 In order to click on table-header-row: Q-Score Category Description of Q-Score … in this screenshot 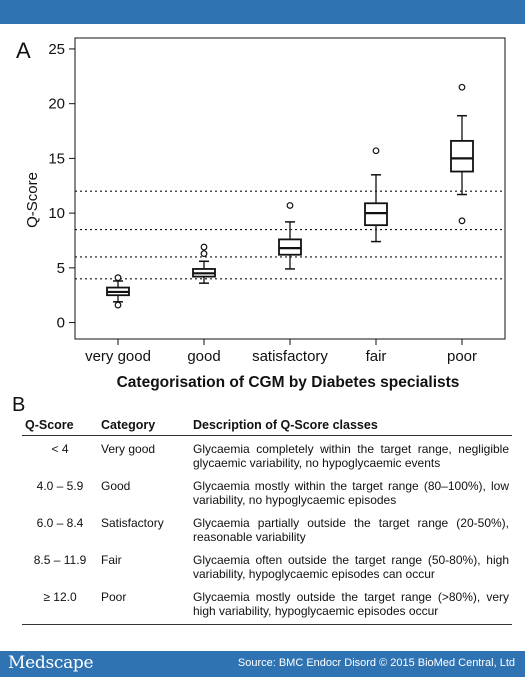, I will do `click(267, 426)`.